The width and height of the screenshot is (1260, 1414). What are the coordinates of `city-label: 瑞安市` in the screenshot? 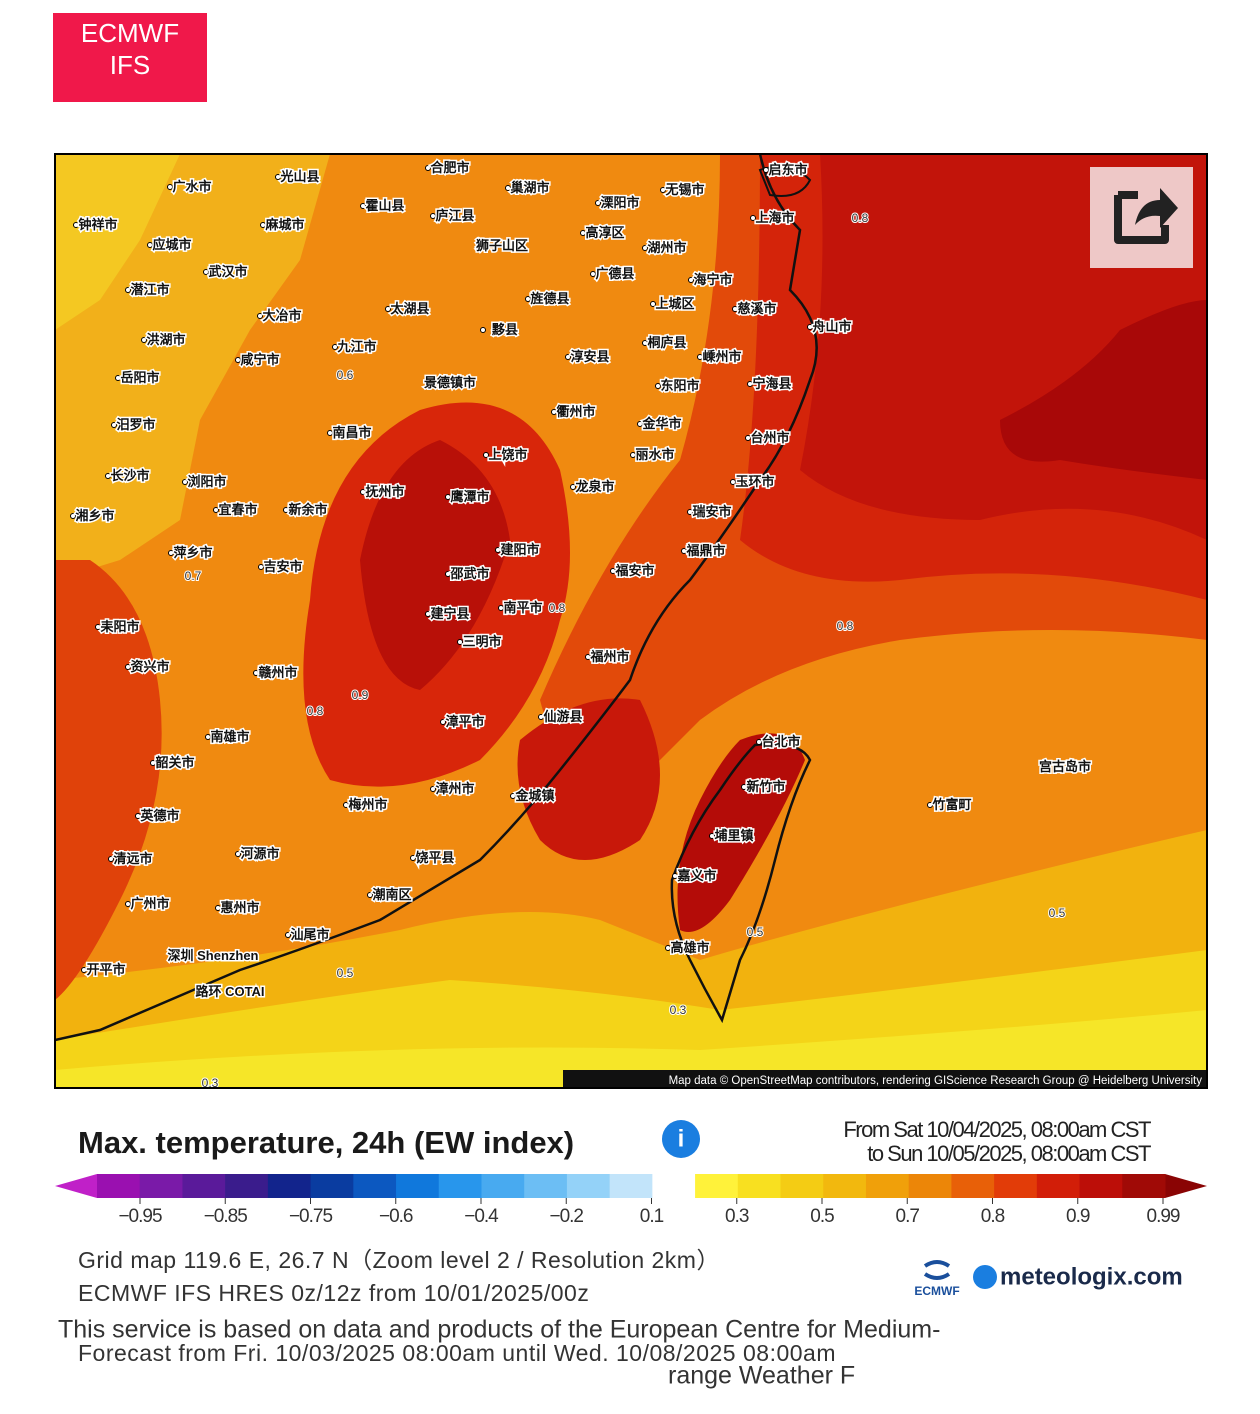 It's located at (711, 511).